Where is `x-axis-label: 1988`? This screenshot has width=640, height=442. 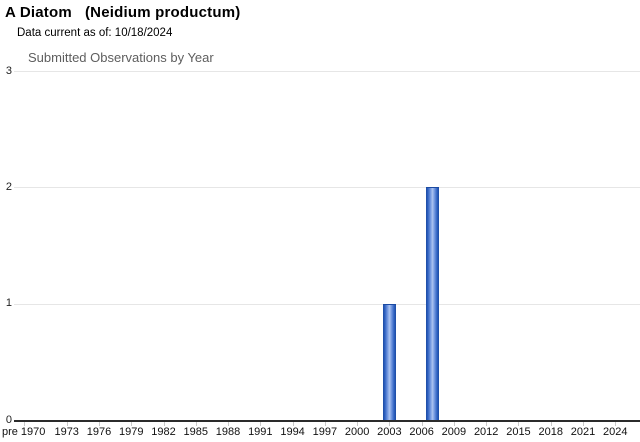
x-axis-label: 1988 is located at coordinates (228, 432).